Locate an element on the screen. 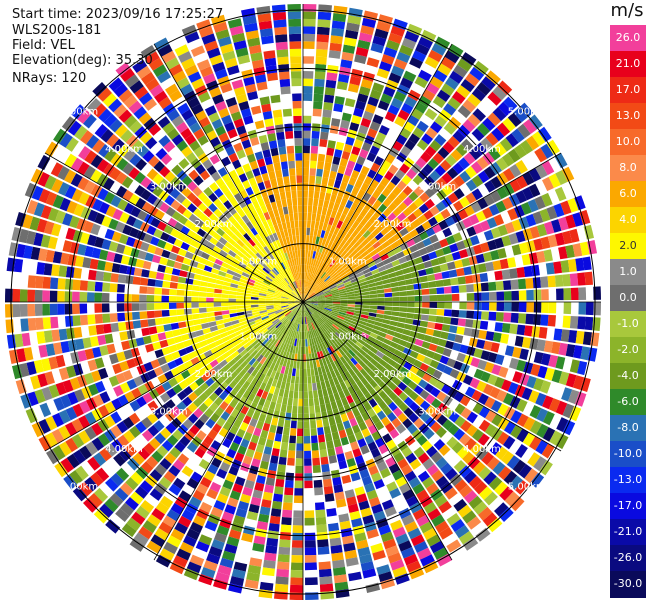  range-ring-label: 2.00km is located at coordinates (214, 374).